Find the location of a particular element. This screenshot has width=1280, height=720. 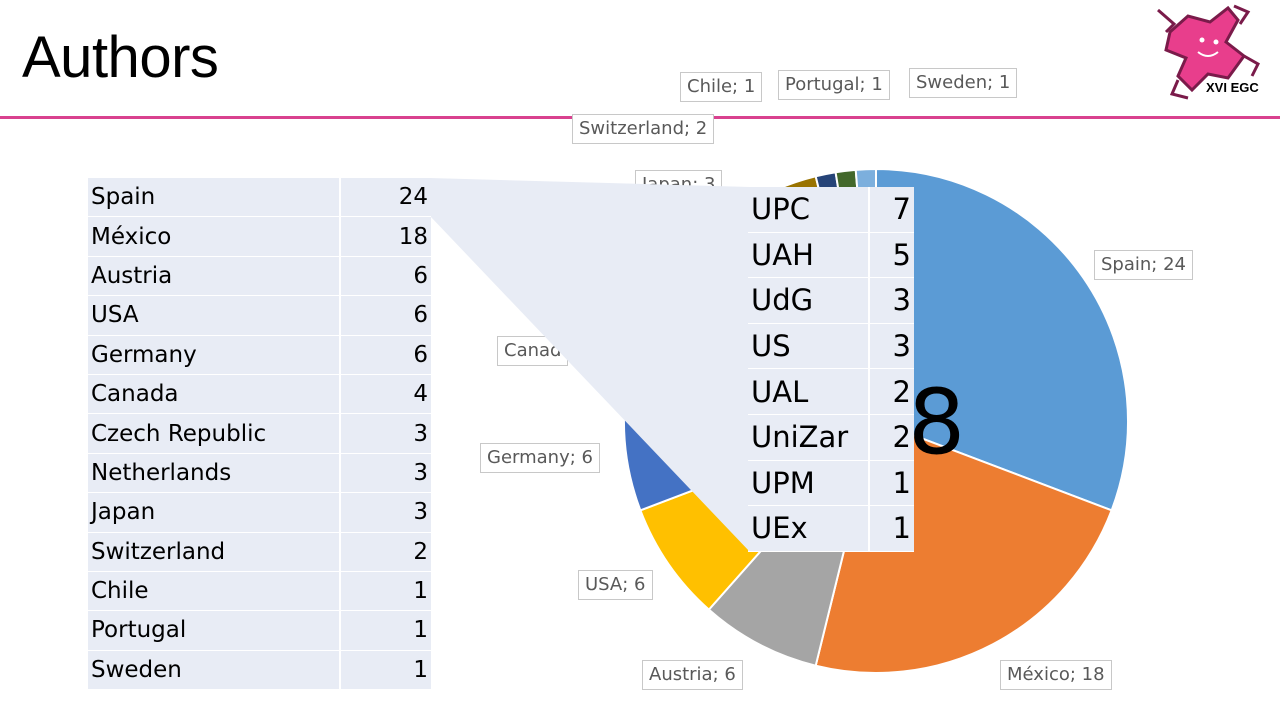

table-row: Chile 1 is located at coordinates (259, 591).